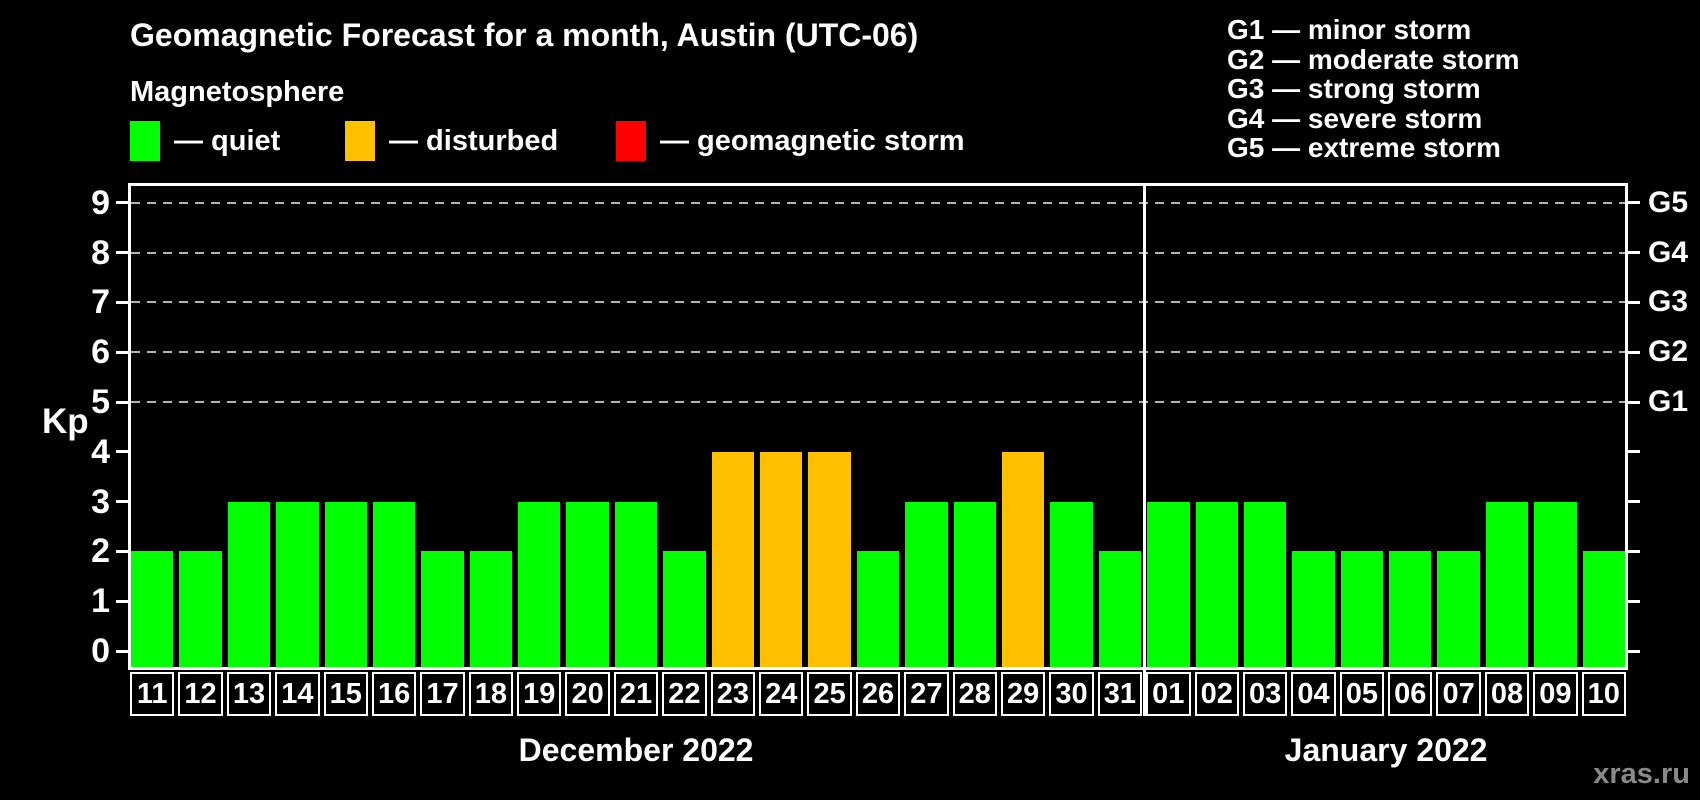  What do you see at coordinates (1555, 694) in the screenshot?
I see `date-box: 09` at bounding box center [1555, 694].